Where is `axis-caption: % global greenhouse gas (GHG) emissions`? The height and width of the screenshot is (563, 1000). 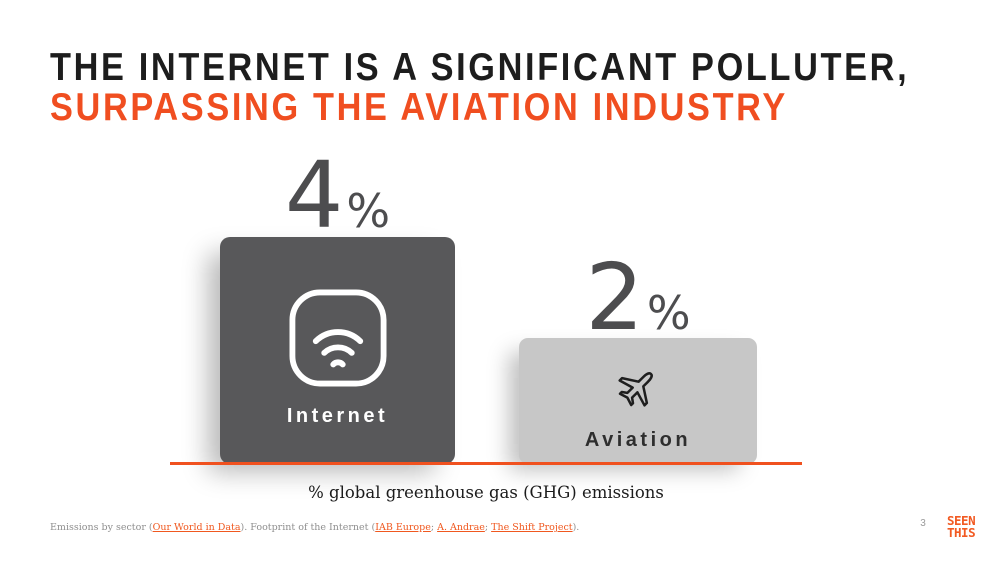 axis-caption: % global greenhouse gas (GHG) emissions is located at coordinates (486, 492).